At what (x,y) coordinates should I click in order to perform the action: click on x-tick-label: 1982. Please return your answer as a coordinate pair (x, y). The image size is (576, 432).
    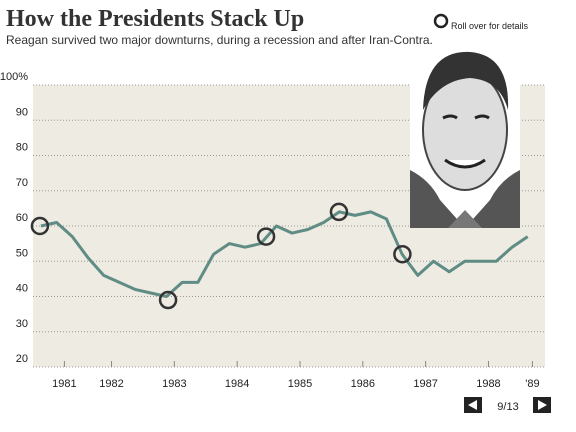
    Looking at the image, I should click on (111, 384).